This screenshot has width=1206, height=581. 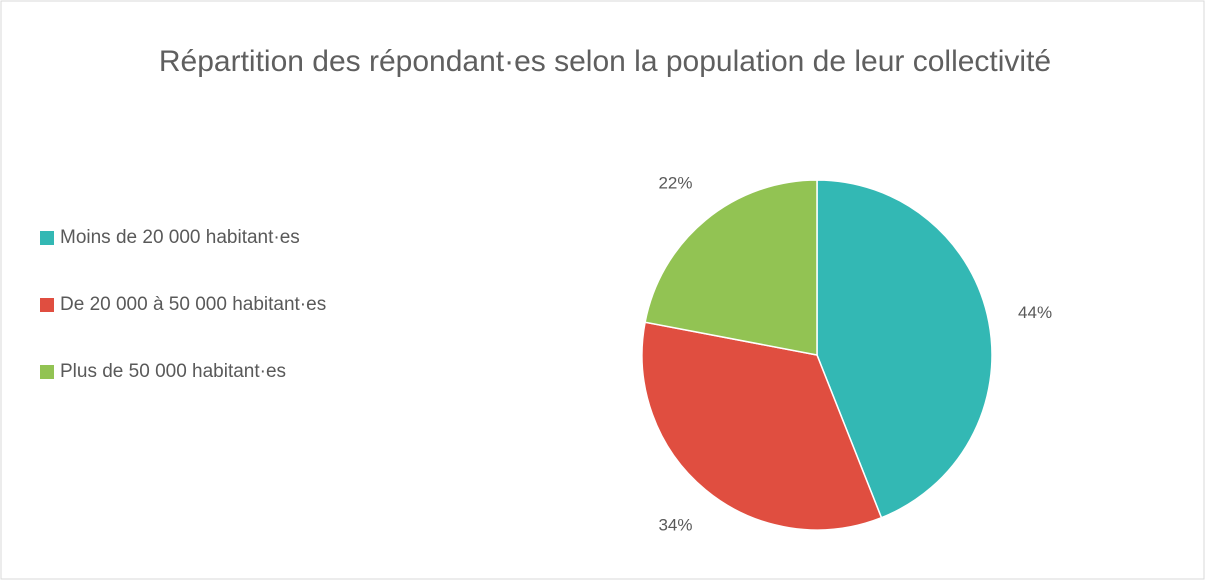 I want to click on data-label: 44%, so click(x=1035, y=312).